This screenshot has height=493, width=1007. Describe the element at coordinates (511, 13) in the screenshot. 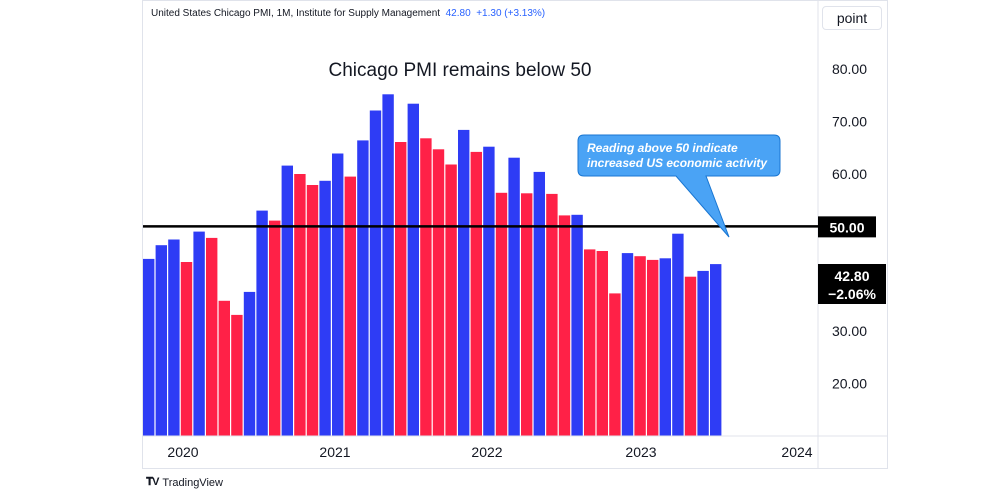

I see `legend-change: +1.30 (+3.13%)` at that location.